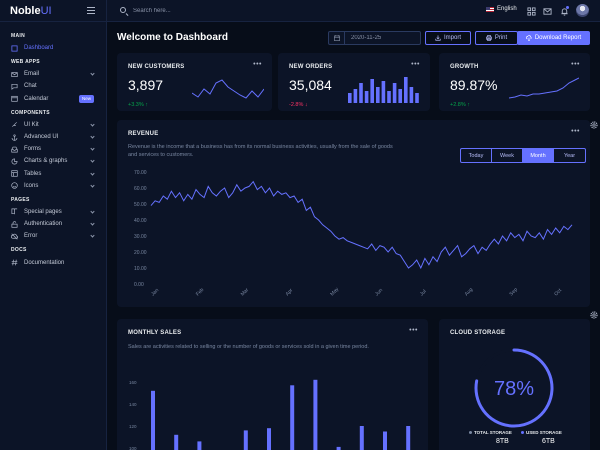 Image resolution: width=600 pixels, height=450 pixels. I want to click on download-icon, so click(438, 38).